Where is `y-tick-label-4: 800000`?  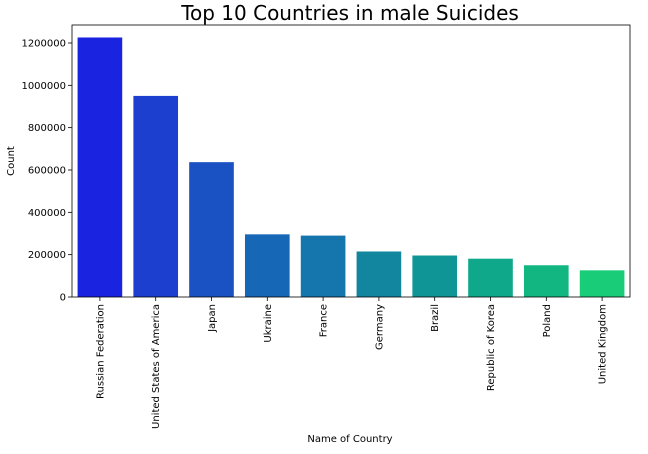 y-tick-label-4: 800000 is located at coordinates (47, 128).